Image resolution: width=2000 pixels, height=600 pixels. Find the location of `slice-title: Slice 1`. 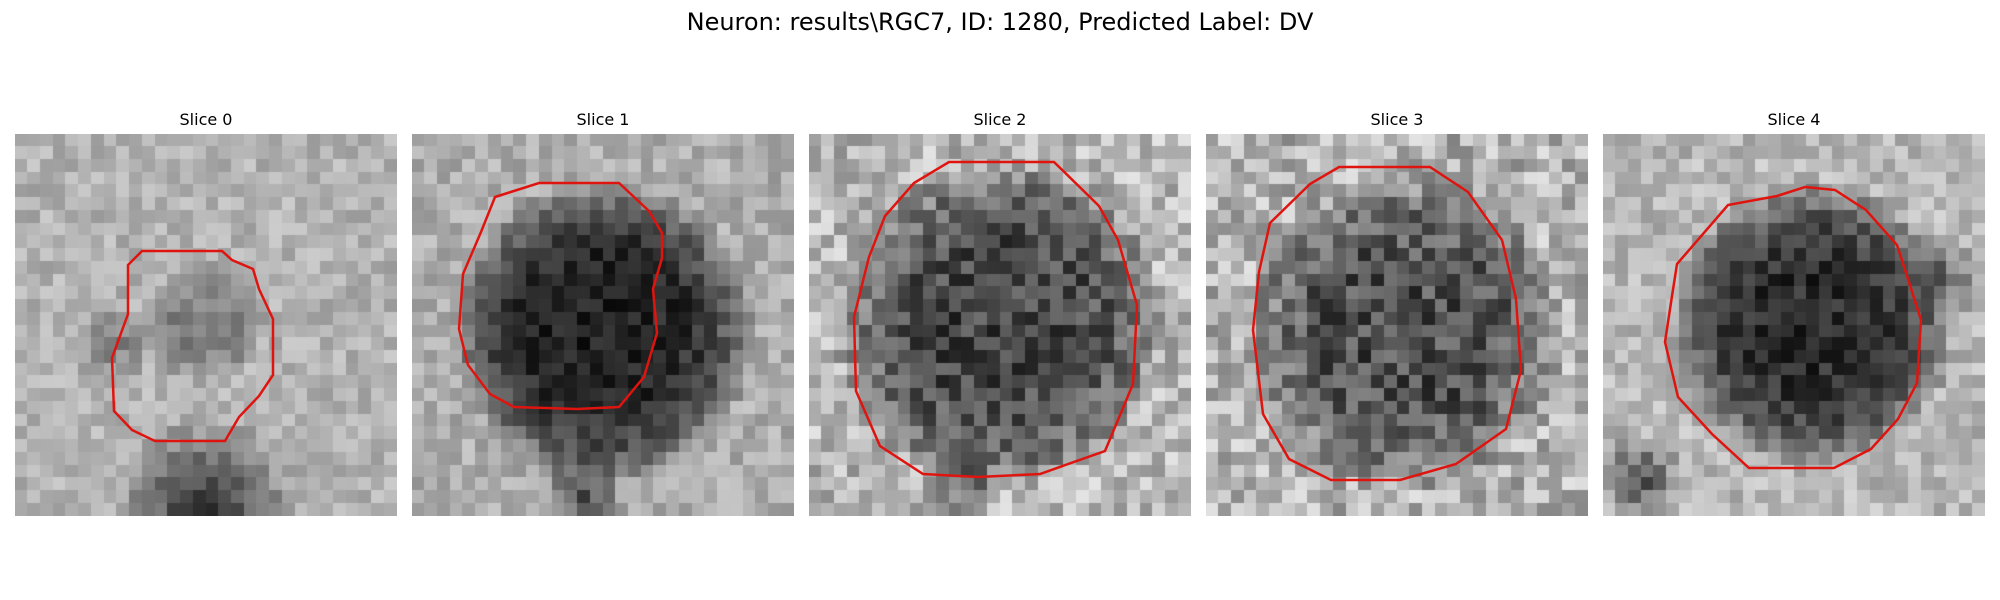

slice-title: Slice 1 is located at coordinates (603, 119).